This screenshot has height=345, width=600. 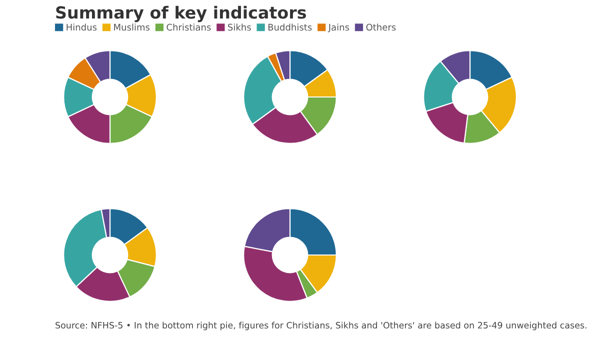 What do you see at coordinates (81, 27) in the screenshot?
I see `legend-label: Hindus` at bounding box center [81, 27].